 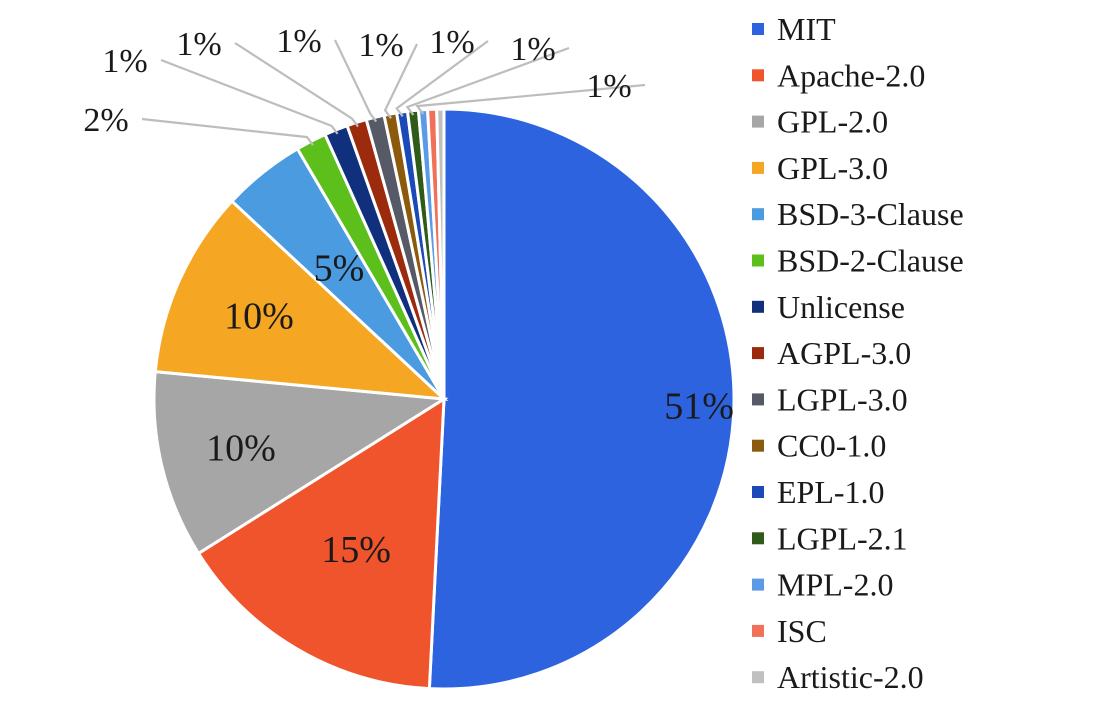 I want to click on data-label-unlicense: 1%, so click(x=124, y=61).